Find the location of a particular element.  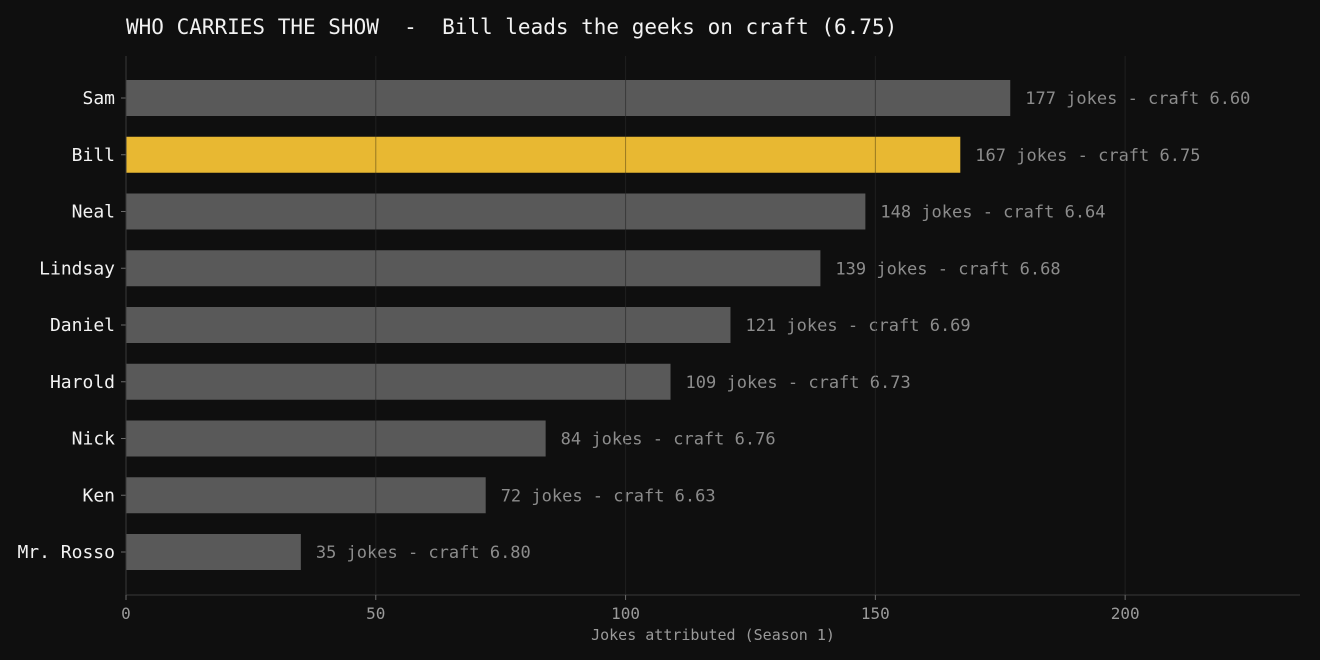

bar-ken is located at coordinates (306, 495).